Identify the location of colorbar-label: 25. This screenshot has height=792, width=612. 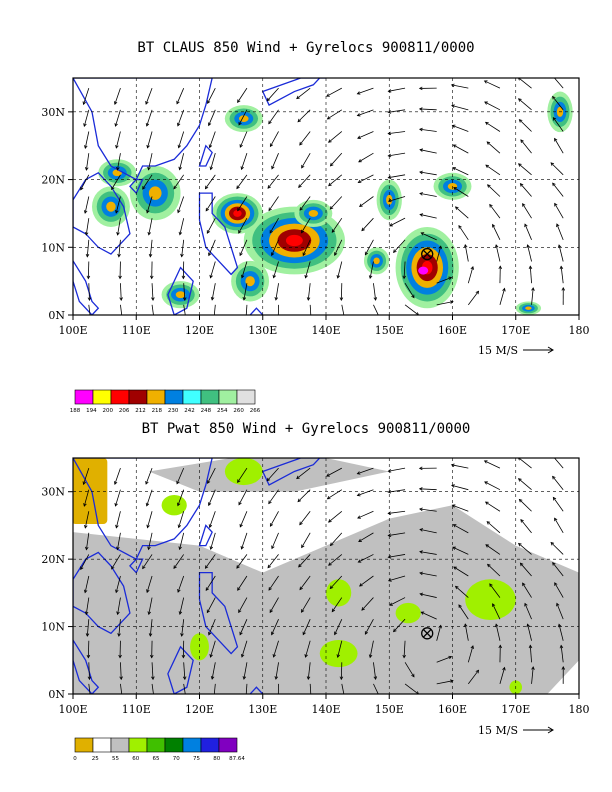
(95, 759).